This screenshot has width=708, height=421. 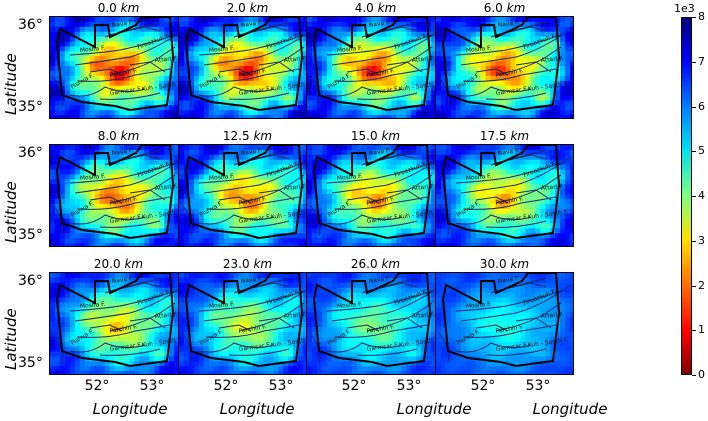 I want to click on fault-label: Garmsar F., so click(x=382, y=91).